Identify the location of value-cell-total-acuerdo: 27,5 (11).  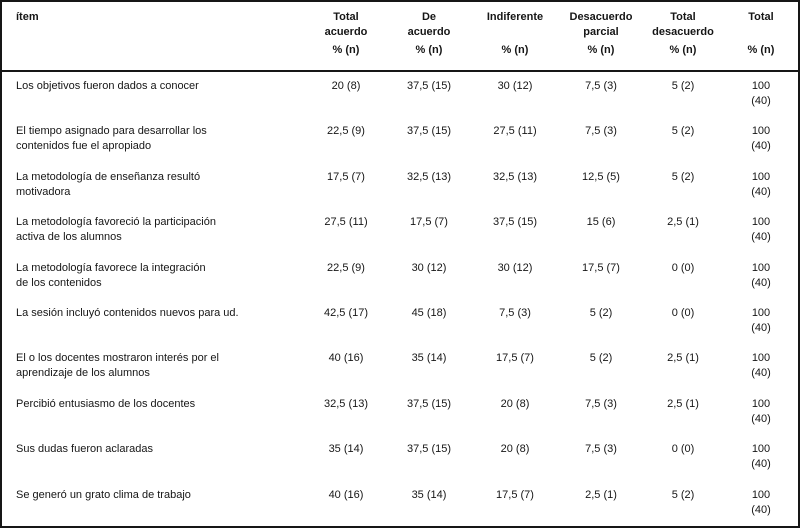
(346, 222).